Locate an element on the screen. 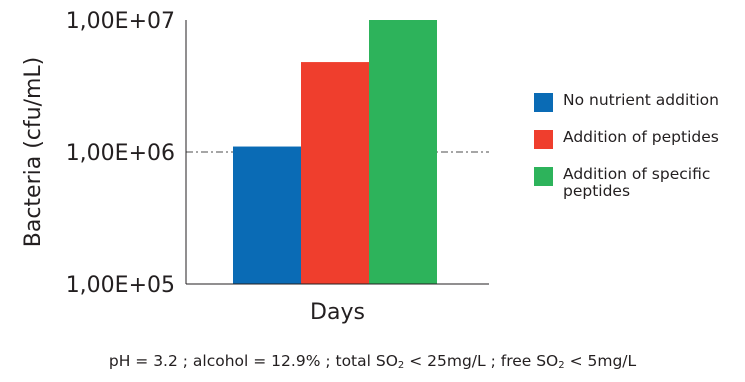 This screenshot has width=745, height=382. legend-label: Addition of peptides is located at coordinates (641, 137).